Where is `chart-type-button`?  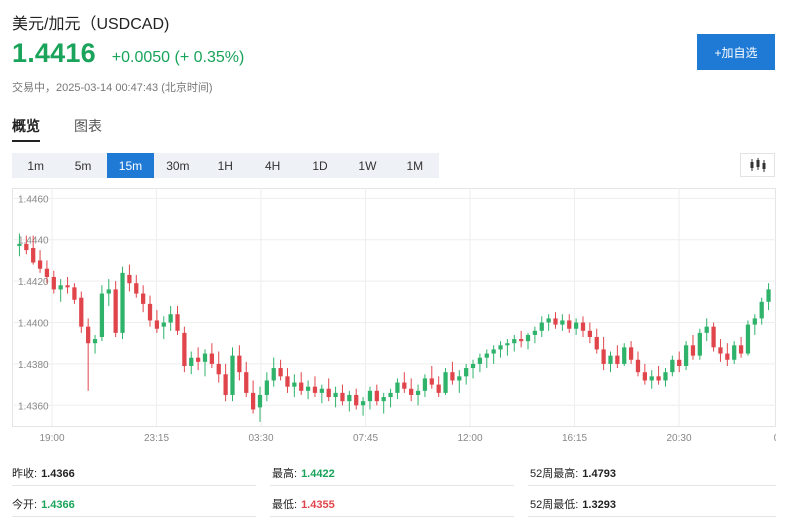
chart-type-button is located at coordinates (757, 165).